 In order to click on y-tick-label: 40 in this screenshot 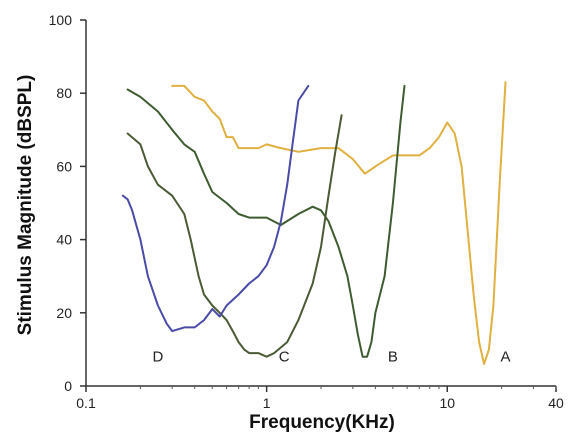, I will do `click(64, 240)`.